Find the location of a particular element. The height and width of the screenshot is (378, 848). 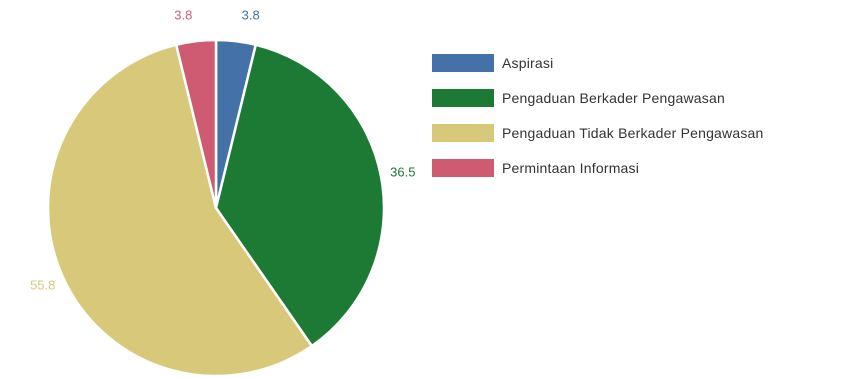

legend-item-permintaan-informasi: Permintaan Informasi is located at coordinates (598, 168).